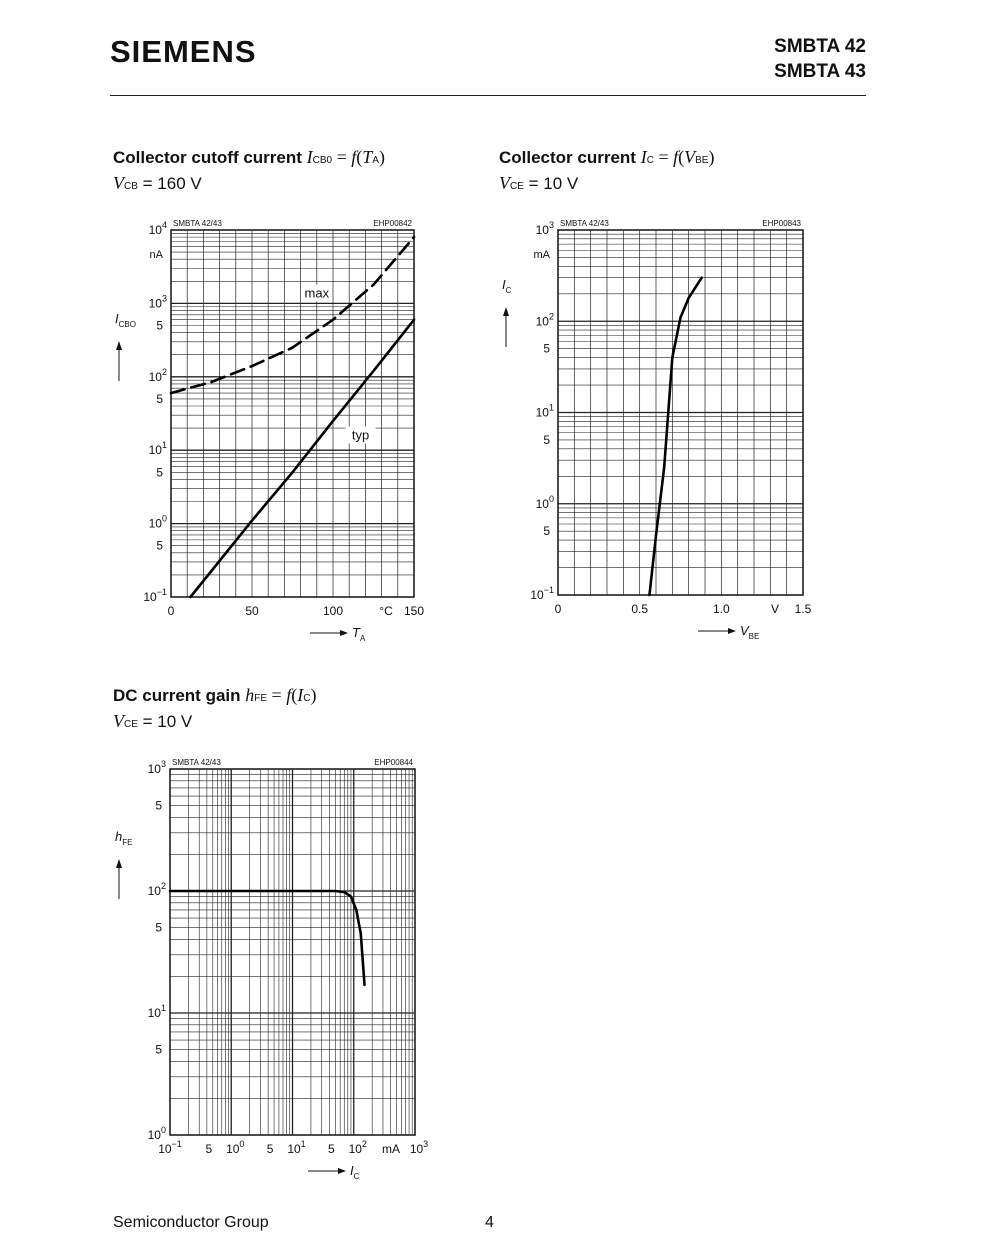 This screenshot has width=1000, height=1250. What do you see at coordinates (170, 1147) in the screenshot?
I see `x-tick-label: 10−1` at bounding box center [170, 1147].